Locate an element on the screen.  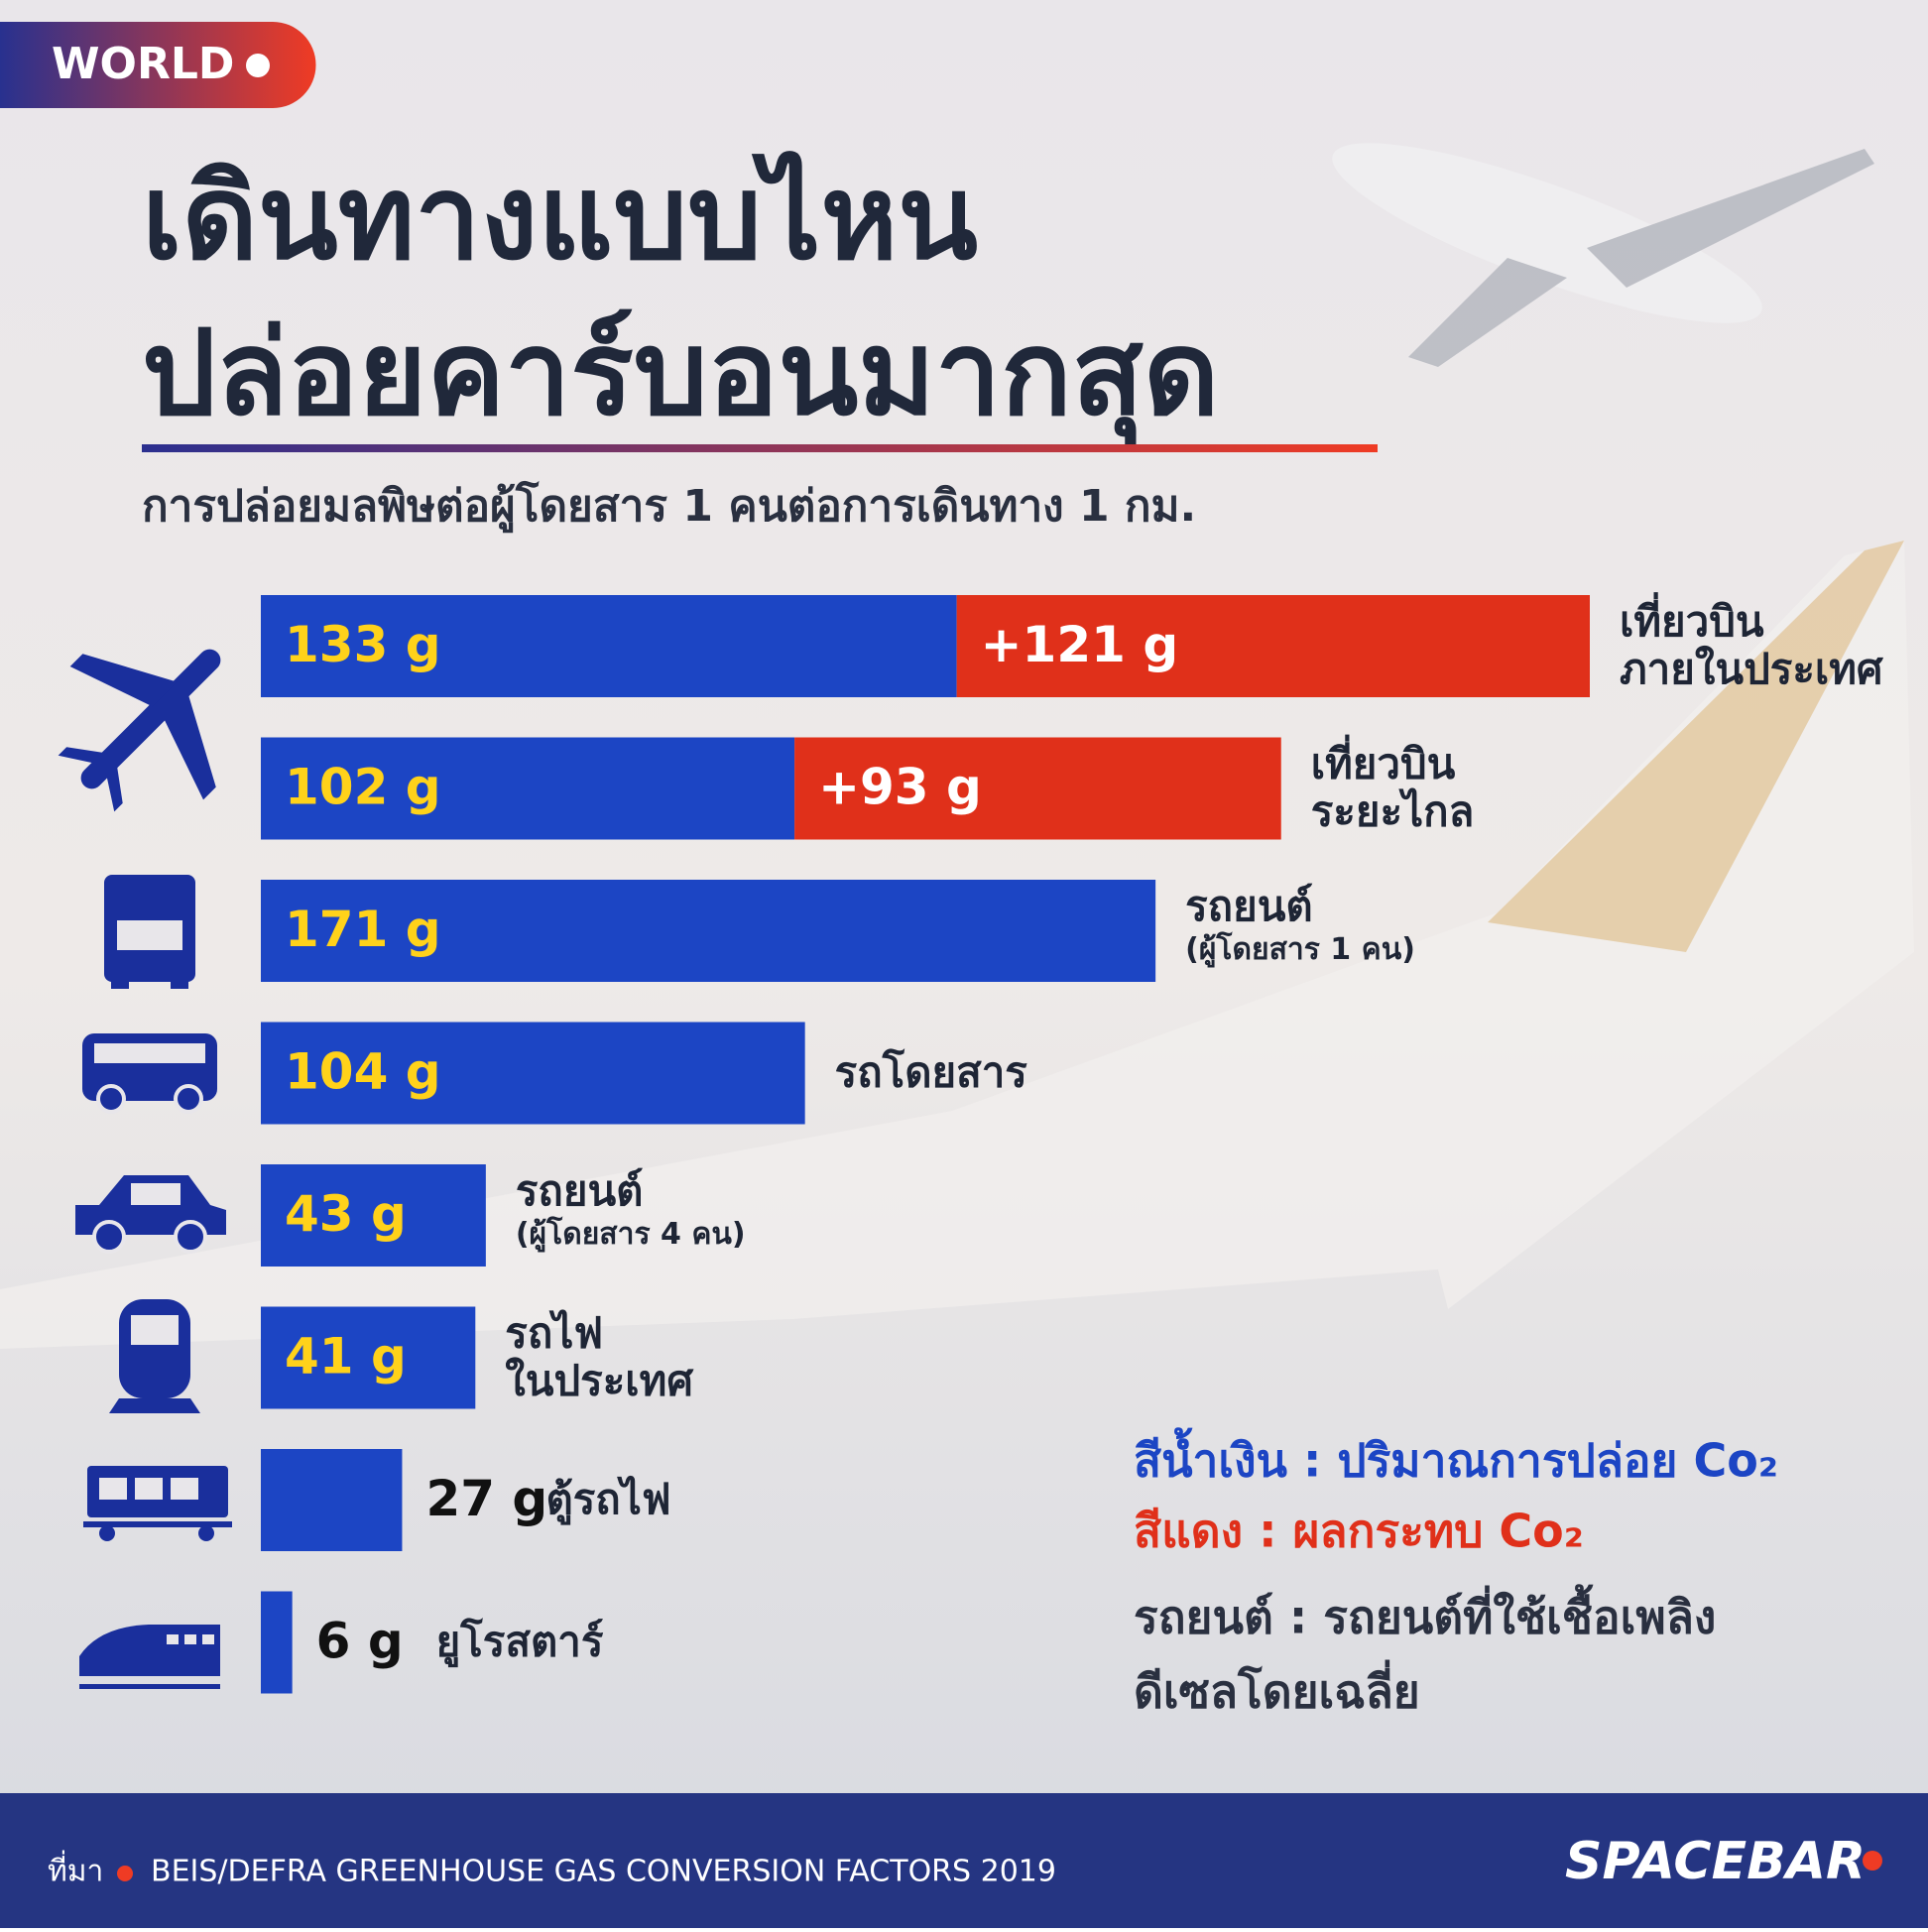
value-label: 171 g is located at coordinates (363, 929).